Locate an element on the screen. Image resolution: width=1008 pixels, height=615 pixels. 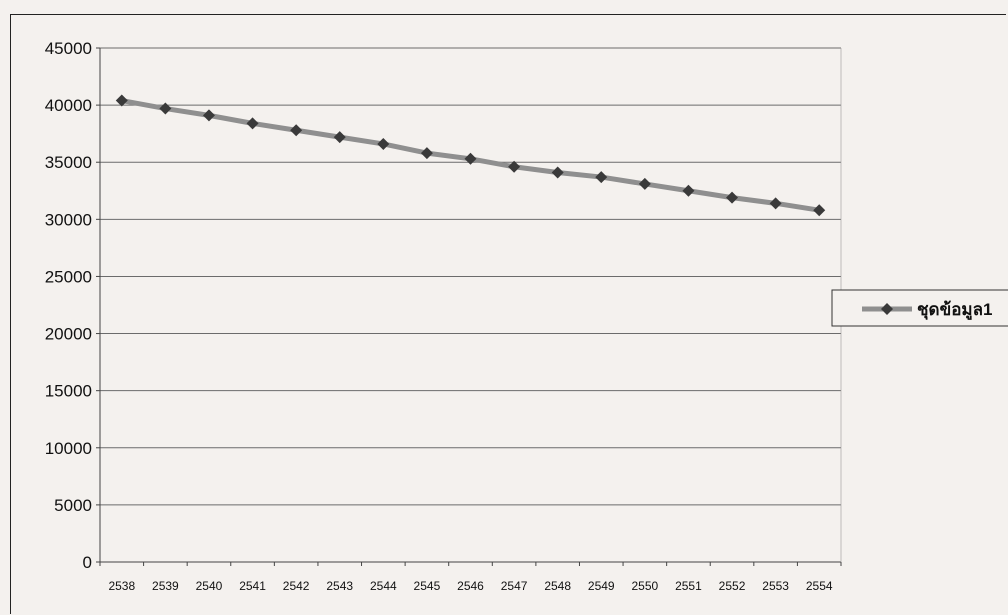
y-tick-label: 30000 is located at coordinates (68, 219).